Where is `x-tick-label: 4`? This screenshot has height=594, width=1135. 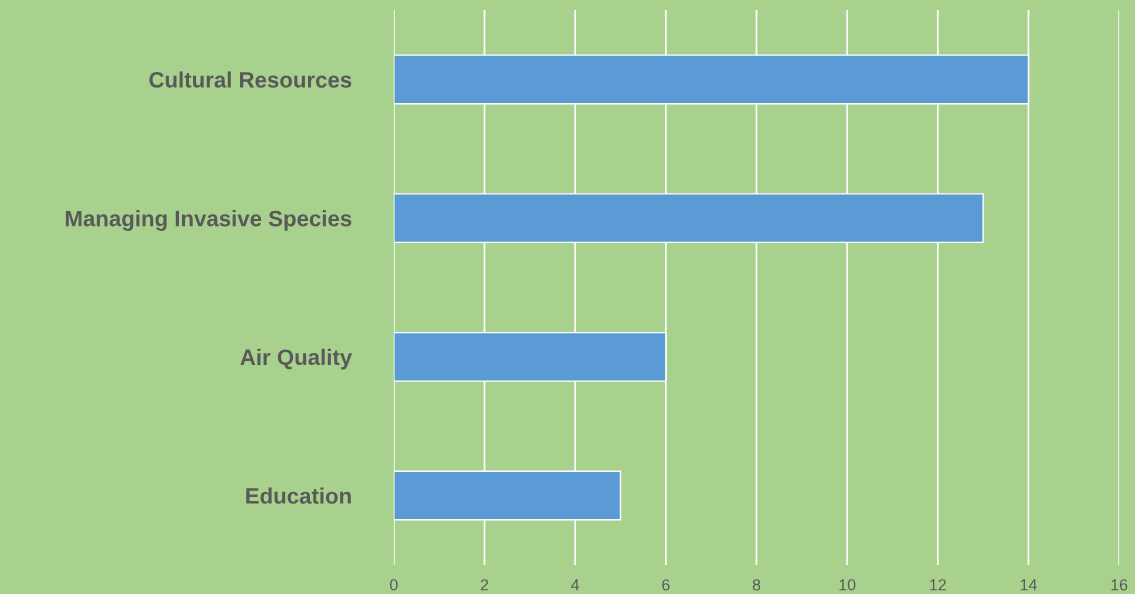
x-tick-label: 4 is located at coordinates (575, 585).